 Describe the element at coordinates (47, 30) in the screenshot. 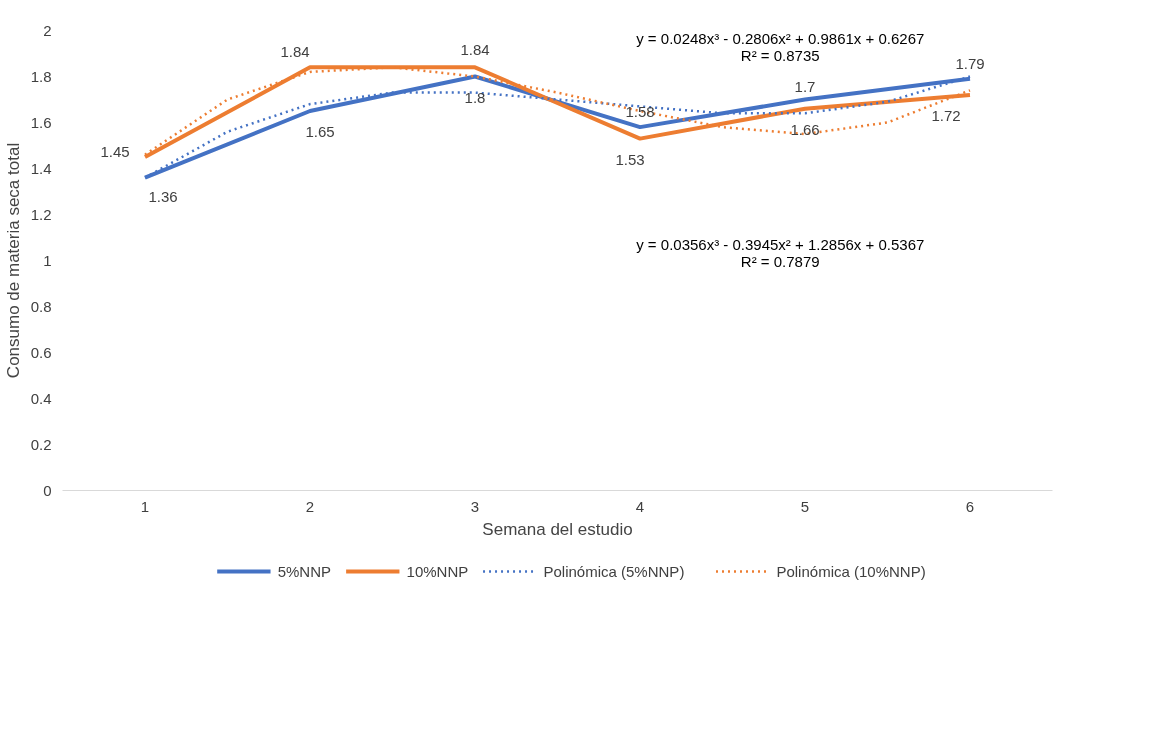

I see `y-tick-label: 2` at that location.